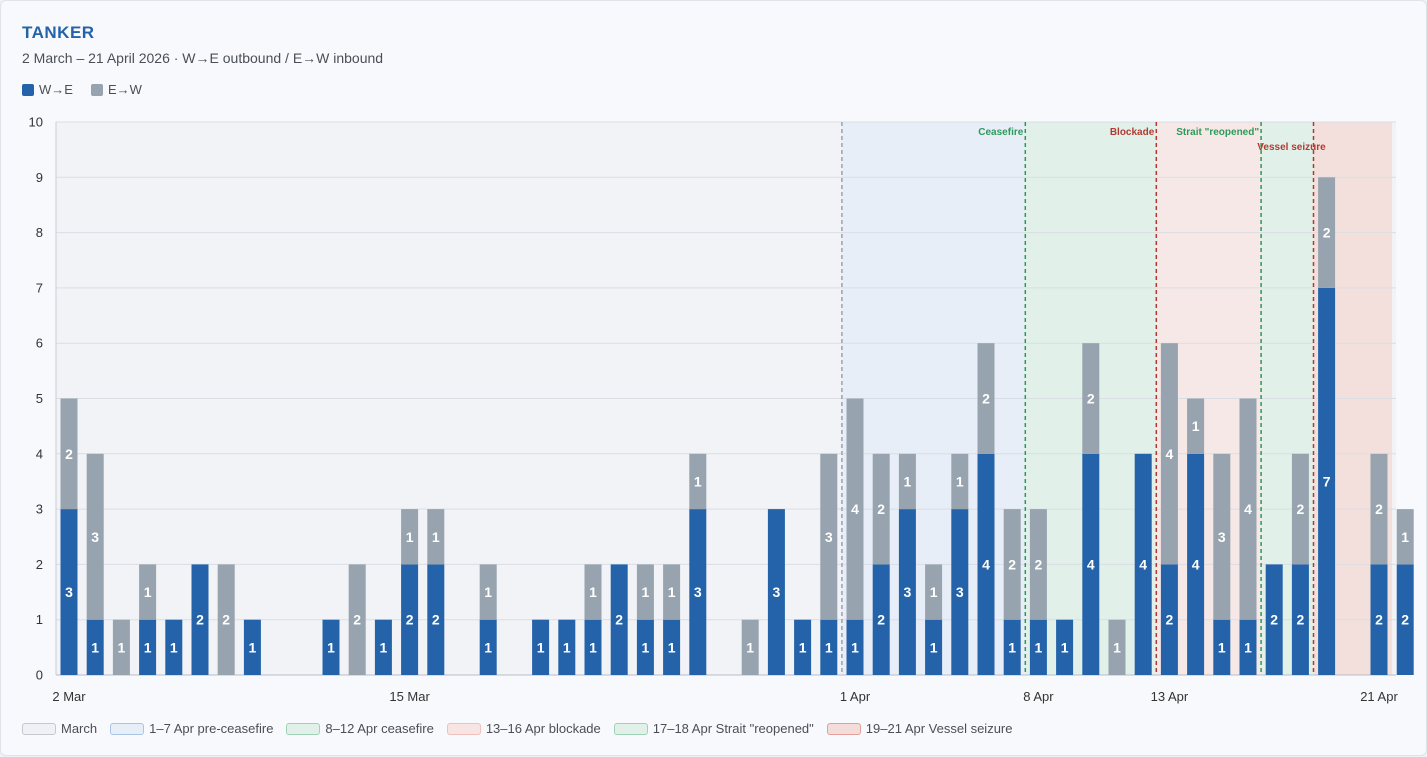  I want to click on period-label-seizure: 19–21 Apr Vessel seizure, so click(939, 728).